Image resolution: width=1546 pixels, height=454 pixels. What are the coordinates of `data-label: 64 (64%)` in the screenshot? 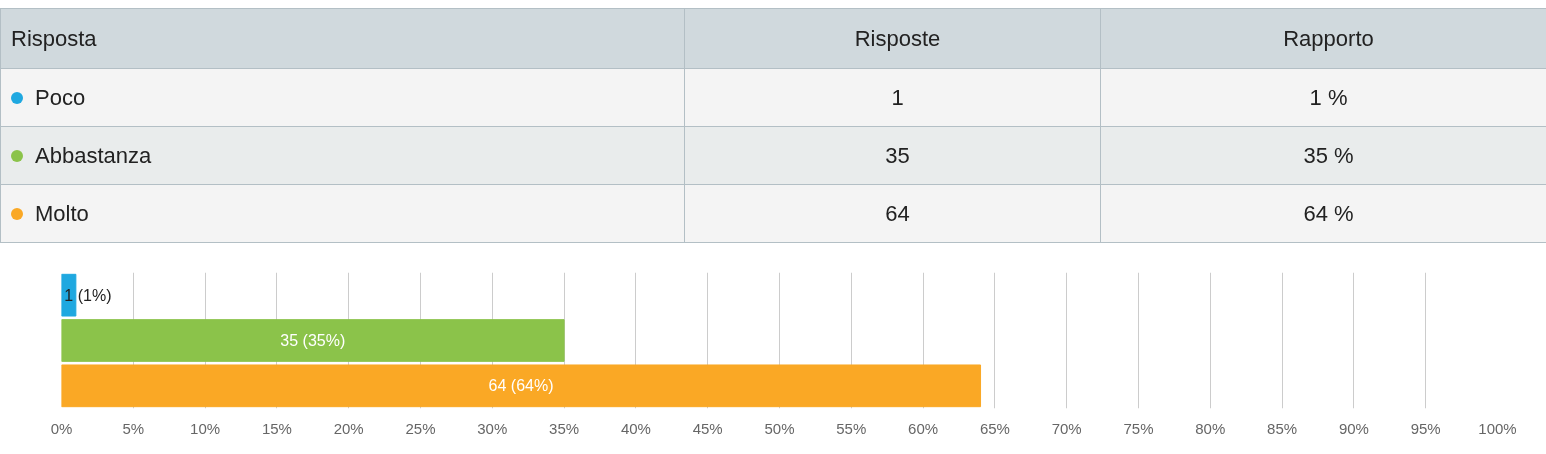 It's located at (521, 386).